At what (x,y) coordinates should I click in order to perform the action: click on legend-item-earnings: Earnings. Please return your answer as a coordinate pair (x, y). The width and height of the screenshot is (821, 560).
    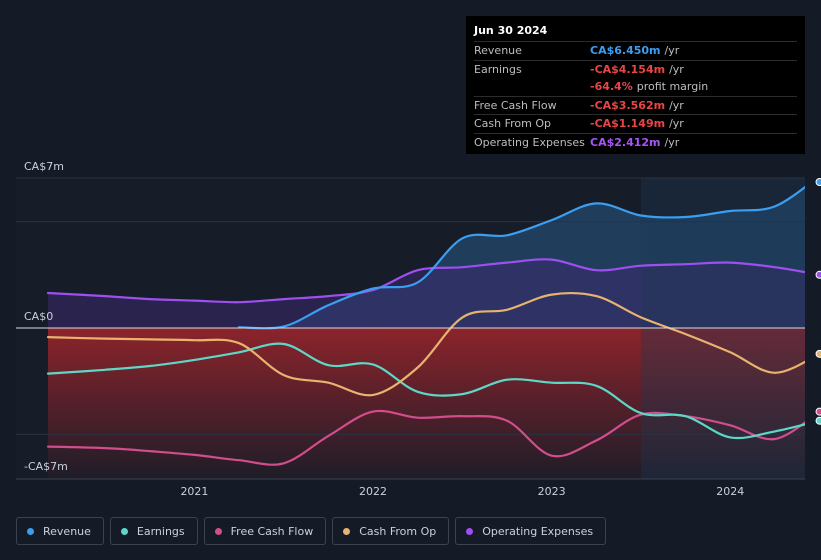
    Looking at the image, I should click on (153, 531).